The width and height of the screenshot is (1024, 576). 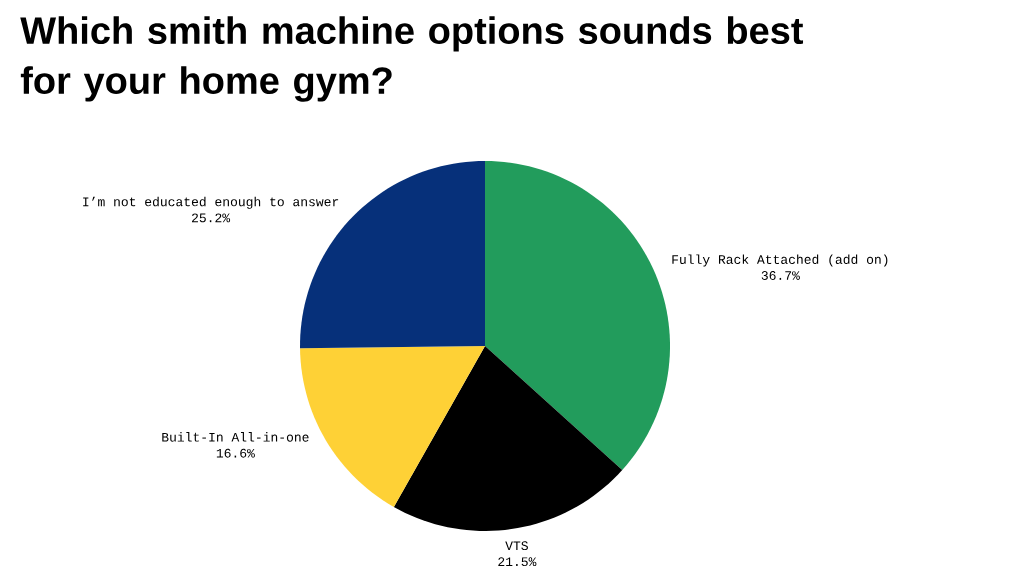 What do you see at coordinates (211, 202) in the screenshot?
I see `slice-label: I’m not educated enough to answer` at bounding box center [211, 202].